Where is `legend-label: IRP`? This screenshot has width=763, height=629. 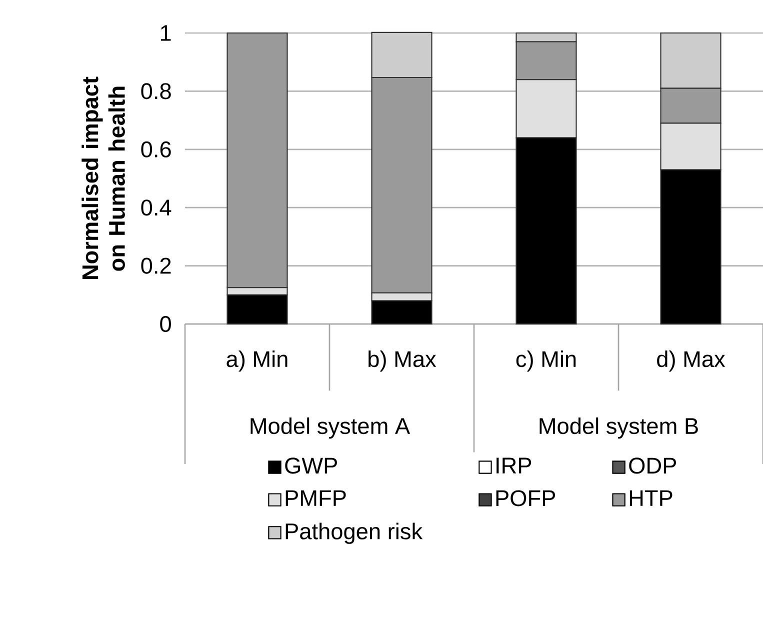
legend-label: IRP is located at coordinates (514, 466).